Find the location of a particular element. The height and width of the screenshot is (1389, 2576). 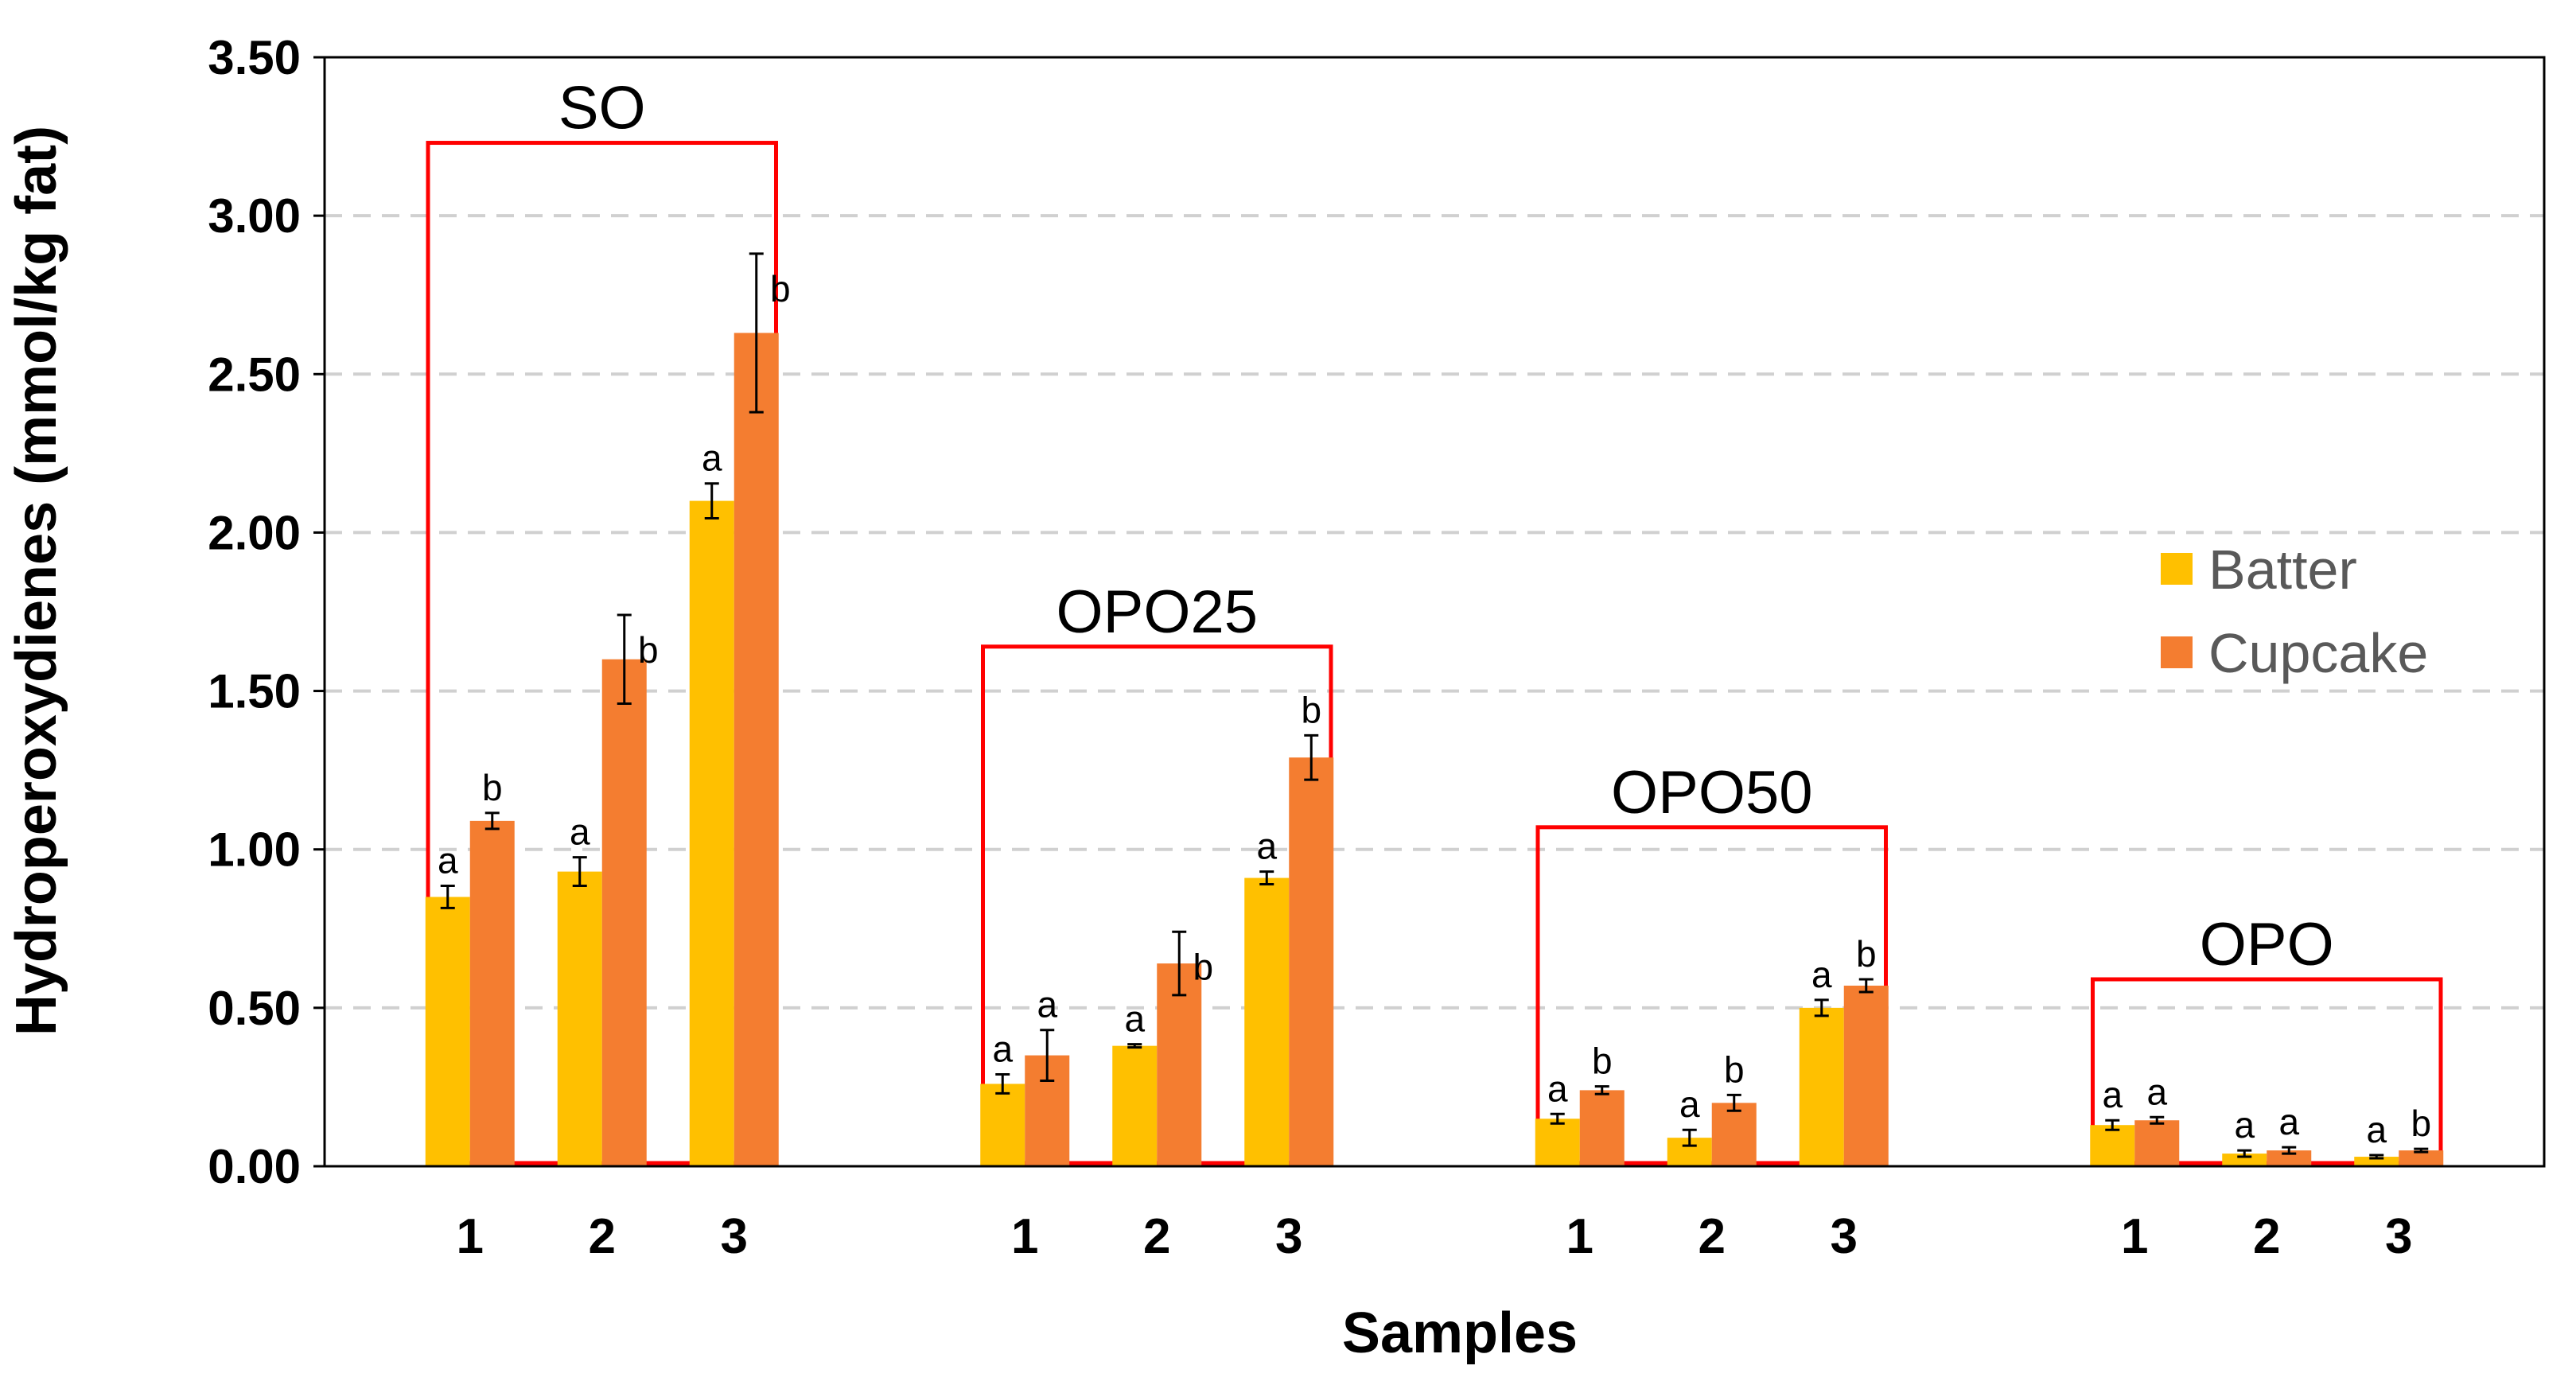

y-tick-label: 2.00 is located at coordinates (255, 532).